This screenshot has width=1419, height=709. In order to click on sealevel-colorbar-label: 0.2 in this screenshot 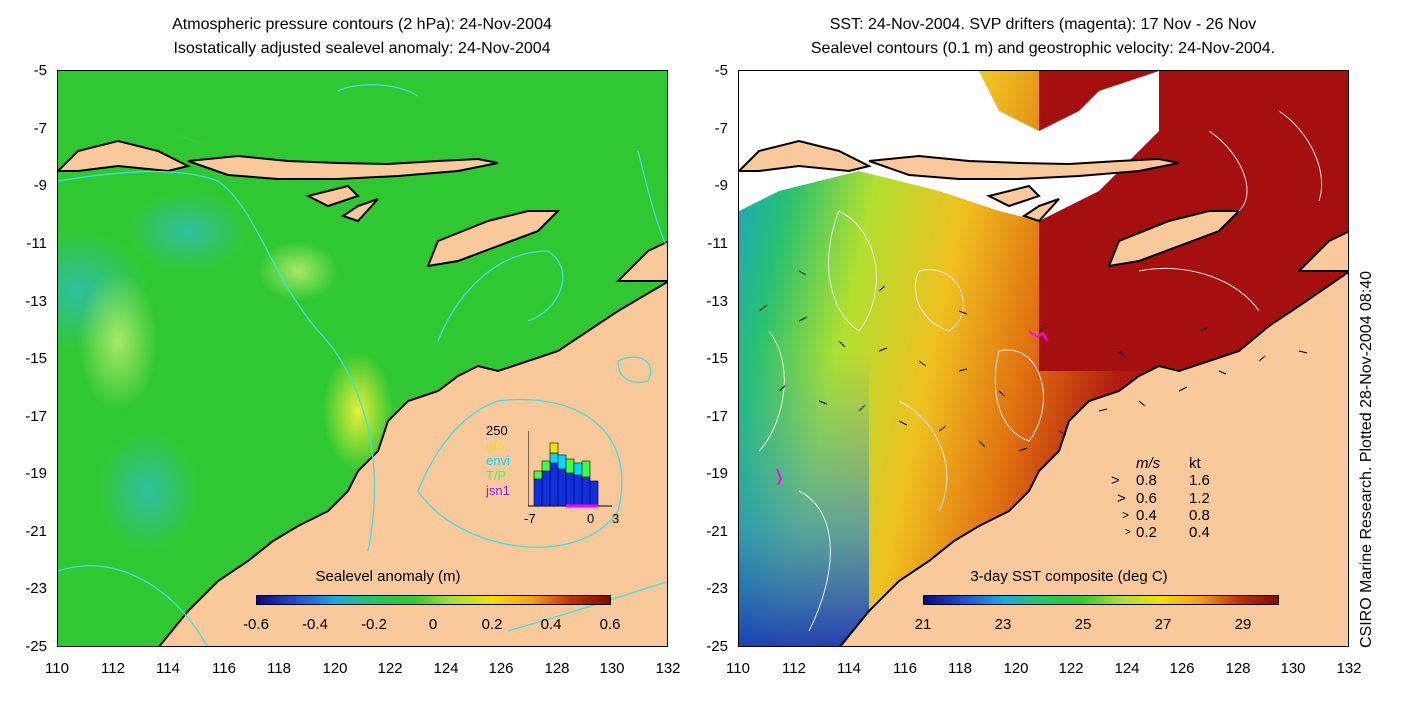, I will do `click(492, 624)`.